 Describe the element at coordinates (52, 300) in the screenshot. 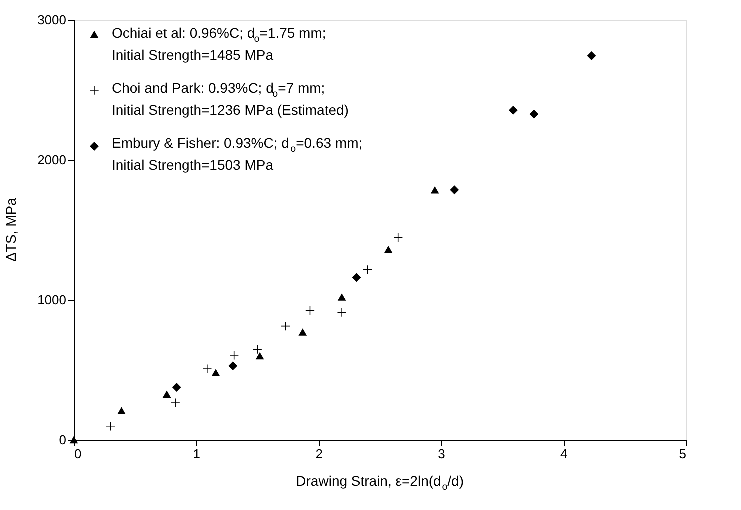

I see `y-tick-label: 1000` at that location.